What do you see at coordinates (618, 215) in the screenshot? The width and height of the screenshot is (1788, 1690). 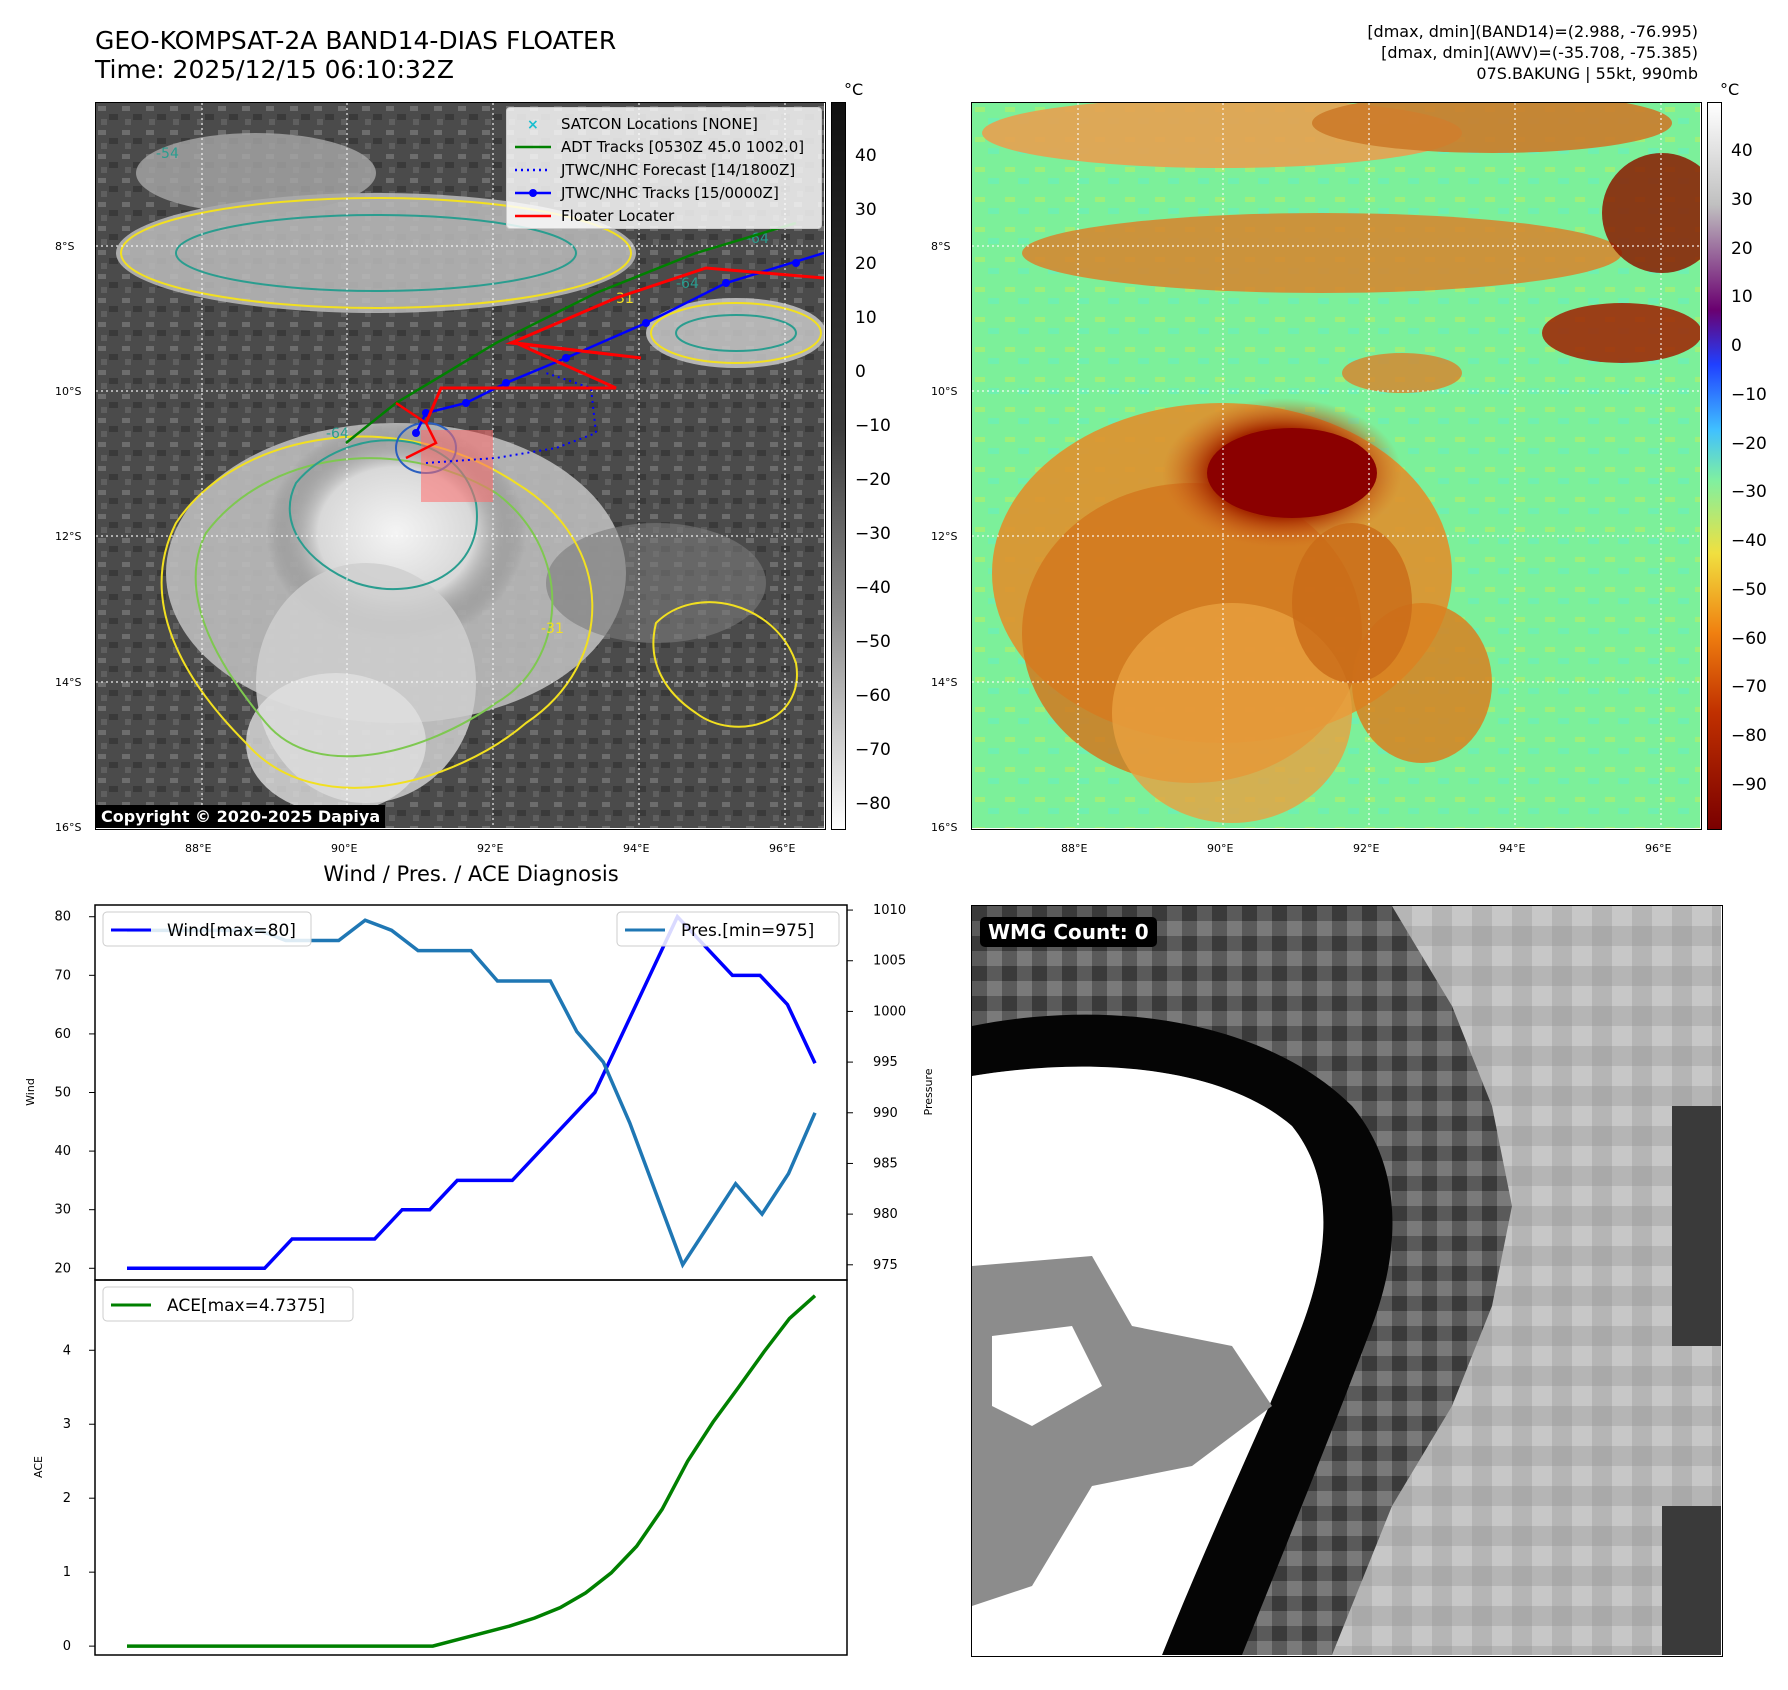 I see `legend-label: Floater Locater` at bounding box center [618, 215].